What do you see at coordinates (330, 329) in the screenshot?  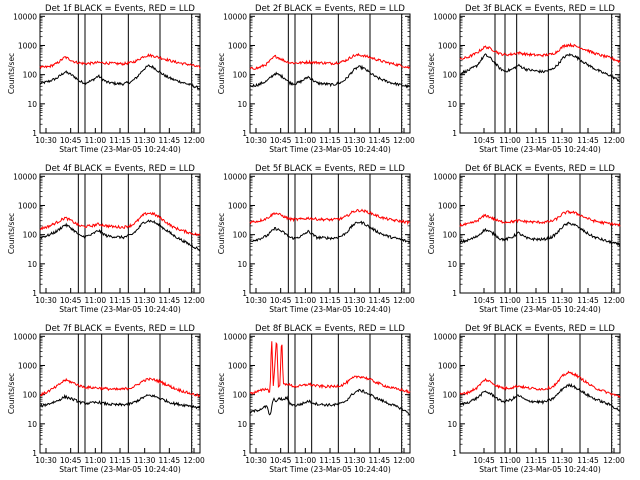 I see `panel-title: Det 8f BLACK = Events, RED = LLD` at bounding box center [330, 329].